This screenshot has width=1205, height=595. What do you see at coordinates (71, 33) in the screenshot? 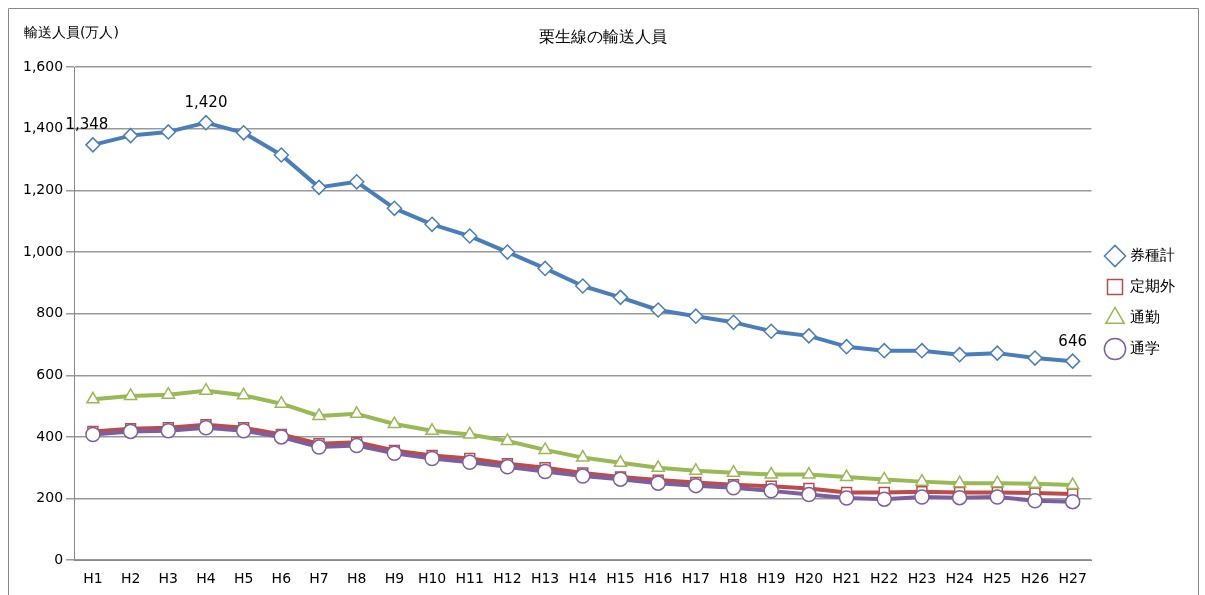
I see `y-axis-title: 輸送人員(万人)` at bounding box center [71, 33].